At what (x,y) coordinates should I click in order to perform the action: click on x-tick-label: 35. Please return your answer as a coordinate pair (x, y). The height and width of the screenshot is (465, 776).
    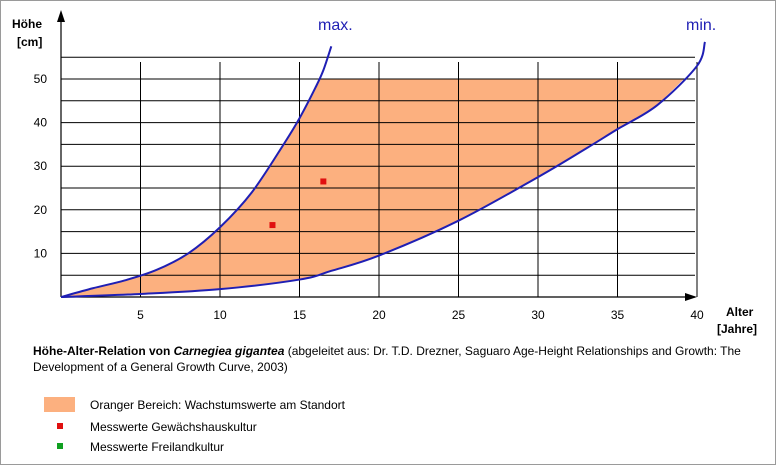
    Looking at the image, I should click on (618, 315).